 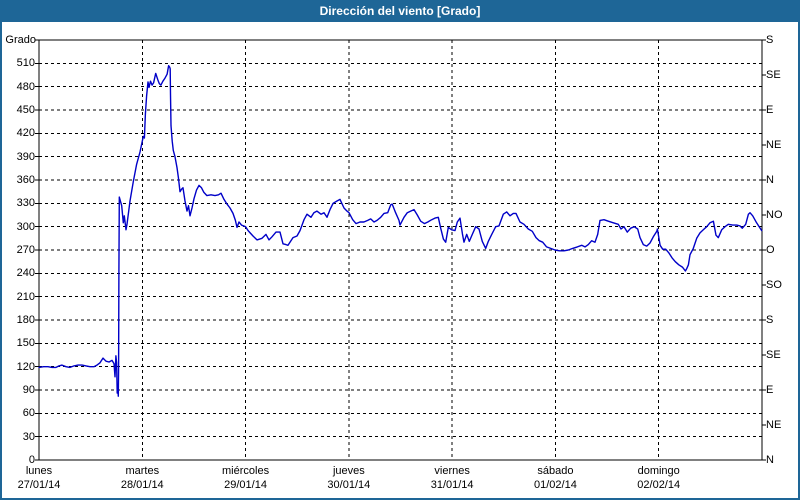 I want to click on y-axis-tick-label: 480, so click(x=25, y=86).